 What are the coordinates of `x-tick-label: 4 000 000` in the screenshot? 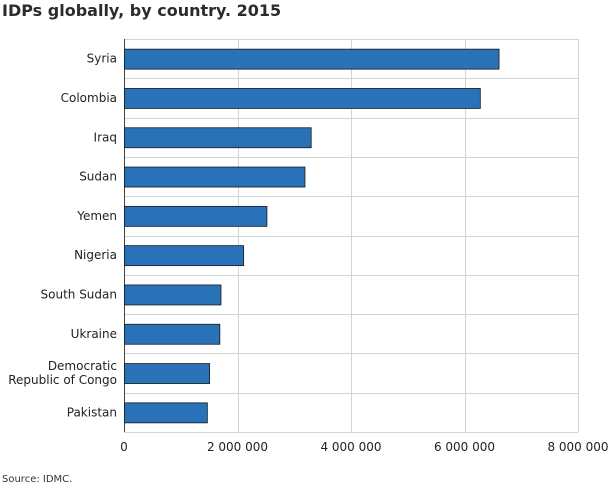 It's located at (350, 447).